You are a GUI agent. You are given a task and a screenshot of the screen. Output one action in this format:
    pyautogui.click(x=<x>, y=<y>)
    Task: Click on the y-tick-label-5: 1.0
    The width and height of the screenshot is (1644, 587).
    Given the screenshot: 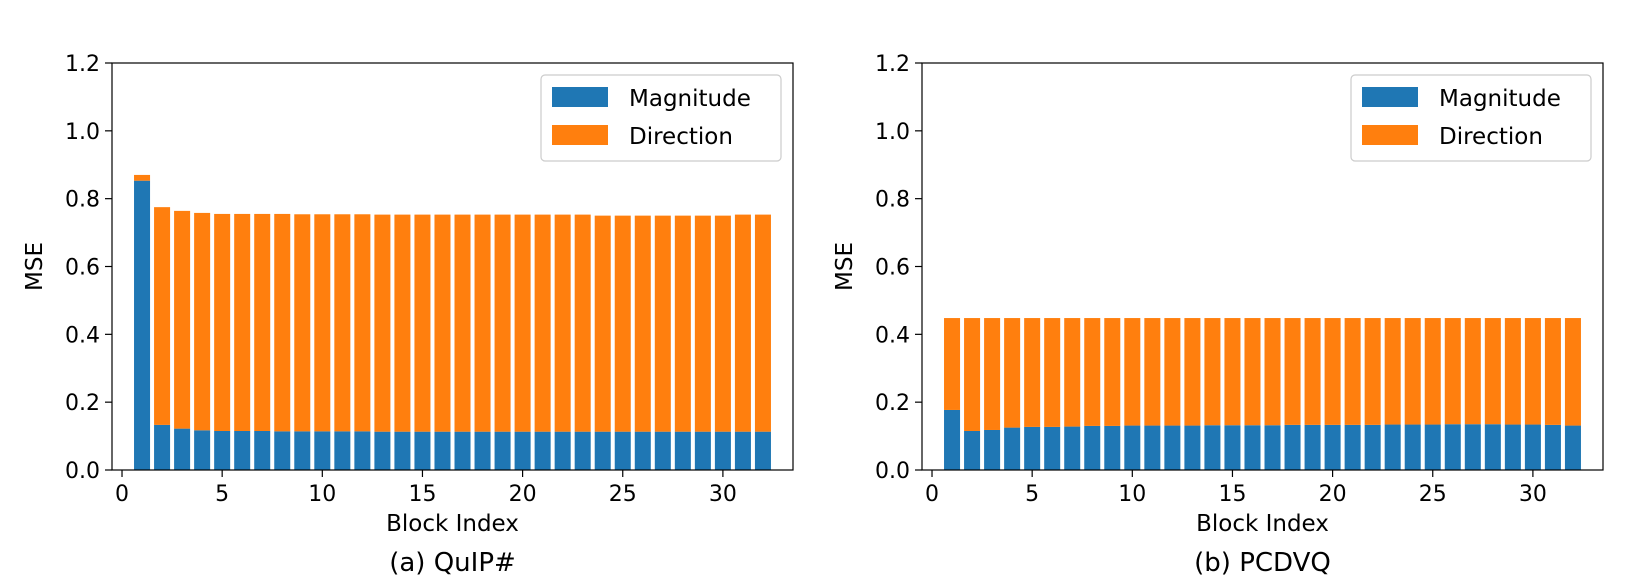 What is the action you would take?
    pyautogui.click(x=892, y=132)
    